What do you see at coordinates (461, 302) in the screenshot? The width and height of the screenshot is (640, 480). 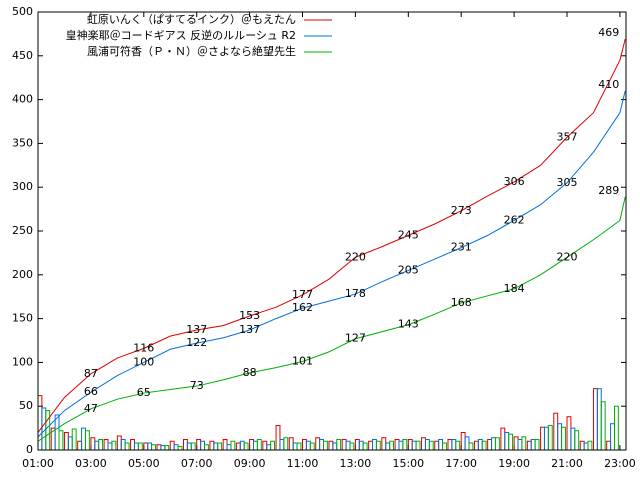 I see `data-label: 168` at bounding box center [461, 302].